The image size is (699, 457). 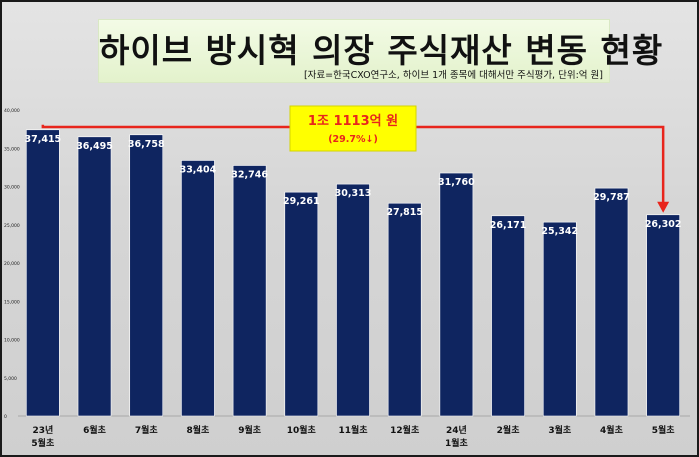 What do you see at coordinates (43, 139) in the screenshot?
I see `data-label: 37,415` at bounding box center [43, 139].